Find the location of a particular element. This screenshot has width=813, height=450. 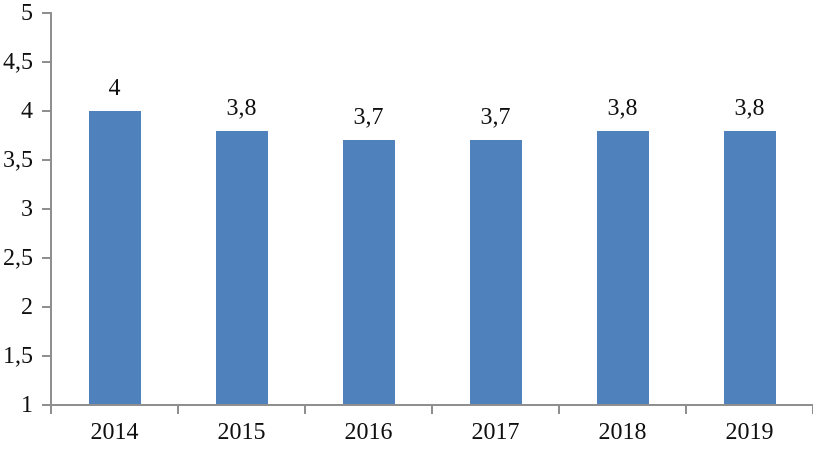

y-axis-label: 4,5 is located at coordinates (18, 62).